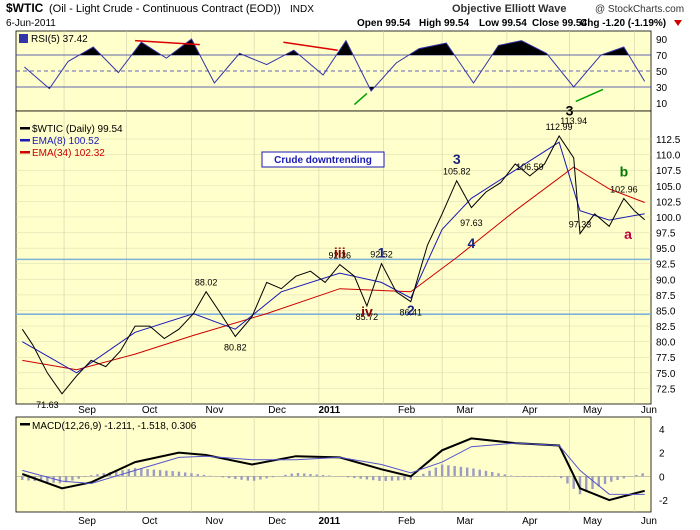  What do you see at coordinates (668, 202) in the screenshot?
I see `price-tick-label: 102.5` at bounding box center [668, 202].